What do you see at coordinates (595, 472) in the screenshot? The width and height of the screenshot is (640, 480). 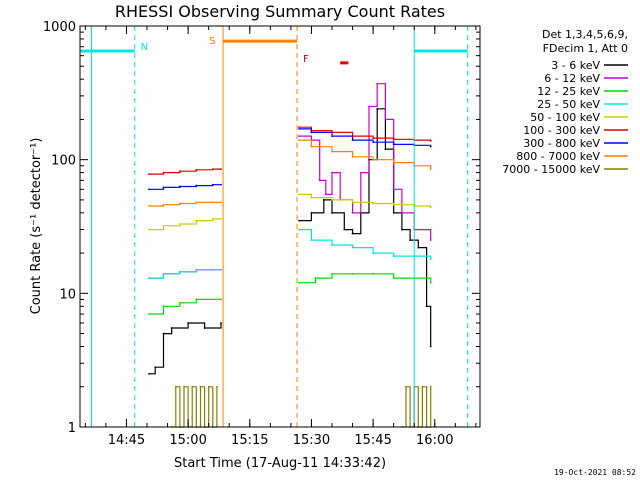 I see `timestamp: 19-Oct-2021 08:52` at bounding box center [595, 472].